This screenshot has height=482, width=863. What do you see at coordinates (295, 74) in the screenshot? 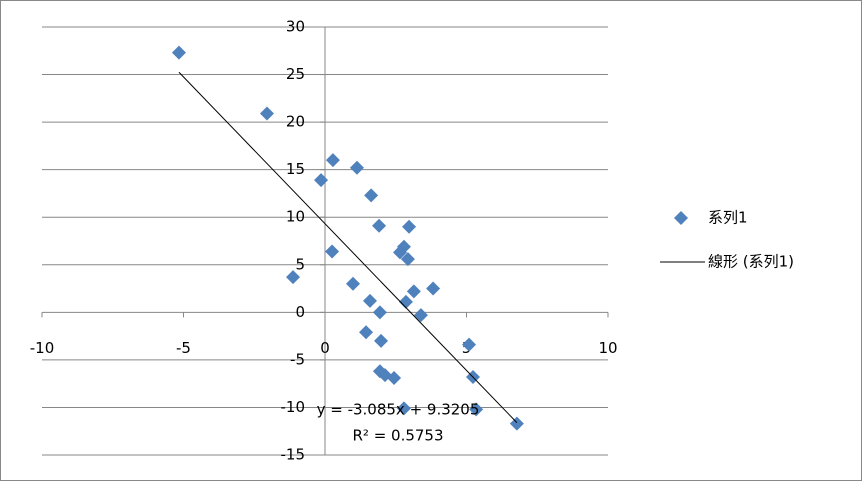
I see `y-tick-label: 25` at bounding box center [295, 74].